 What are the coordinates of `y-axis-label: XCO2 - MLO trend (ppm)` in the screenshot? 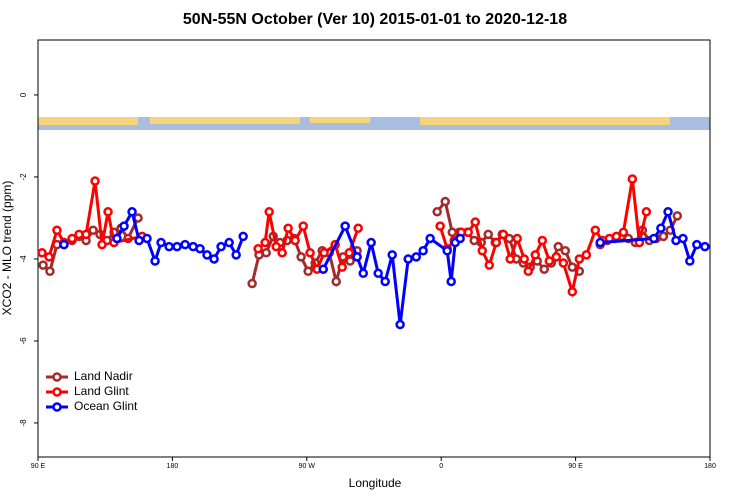 It's located at (7, 248).